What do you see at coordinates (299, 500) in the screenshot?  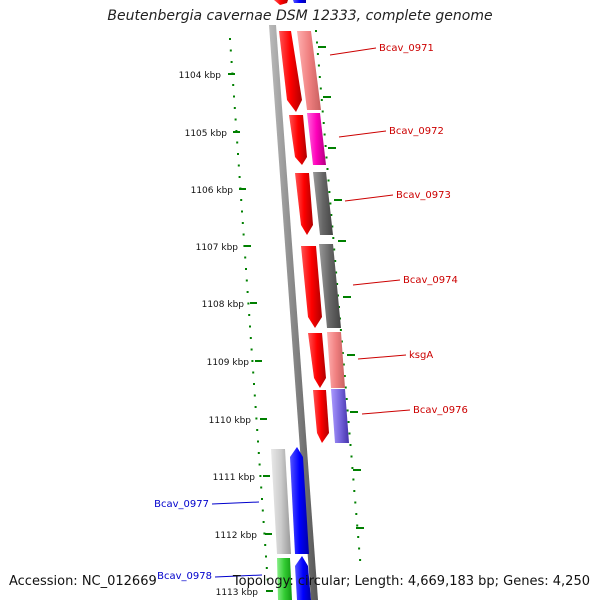 I see `gene-arrow-bcav0977-b` at bounding box center [299, 500].